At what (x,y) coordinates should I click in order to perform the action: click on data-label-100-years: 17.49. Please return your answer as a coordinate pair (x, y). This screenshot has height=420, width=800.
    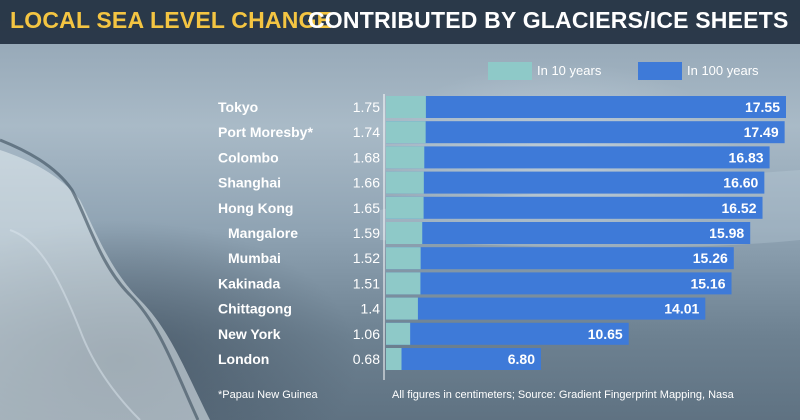
    Looking at the image, I should click on (761, 132).